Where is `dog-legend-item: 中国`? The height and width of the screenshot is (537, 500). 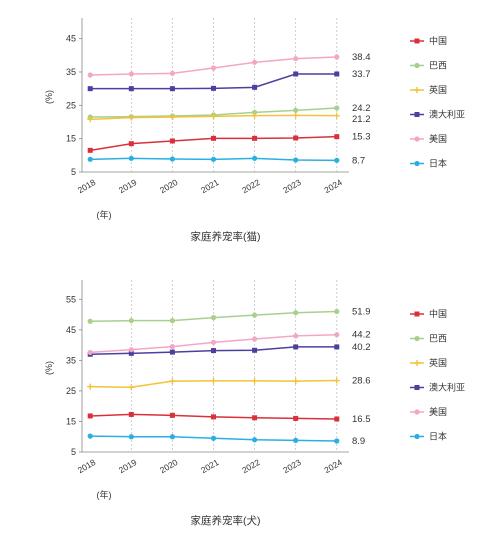 dog-legend-item: 中国 is located at coordinates (428, 313).